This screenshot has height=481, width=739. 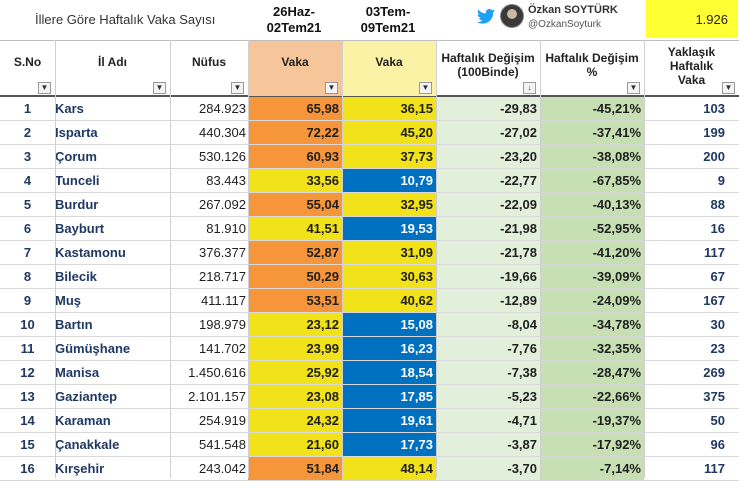 What do you see at coordinates (222, 276) in the screenshot?
I see `cell-nufus: 218.717` at bounding box center [222, 276].